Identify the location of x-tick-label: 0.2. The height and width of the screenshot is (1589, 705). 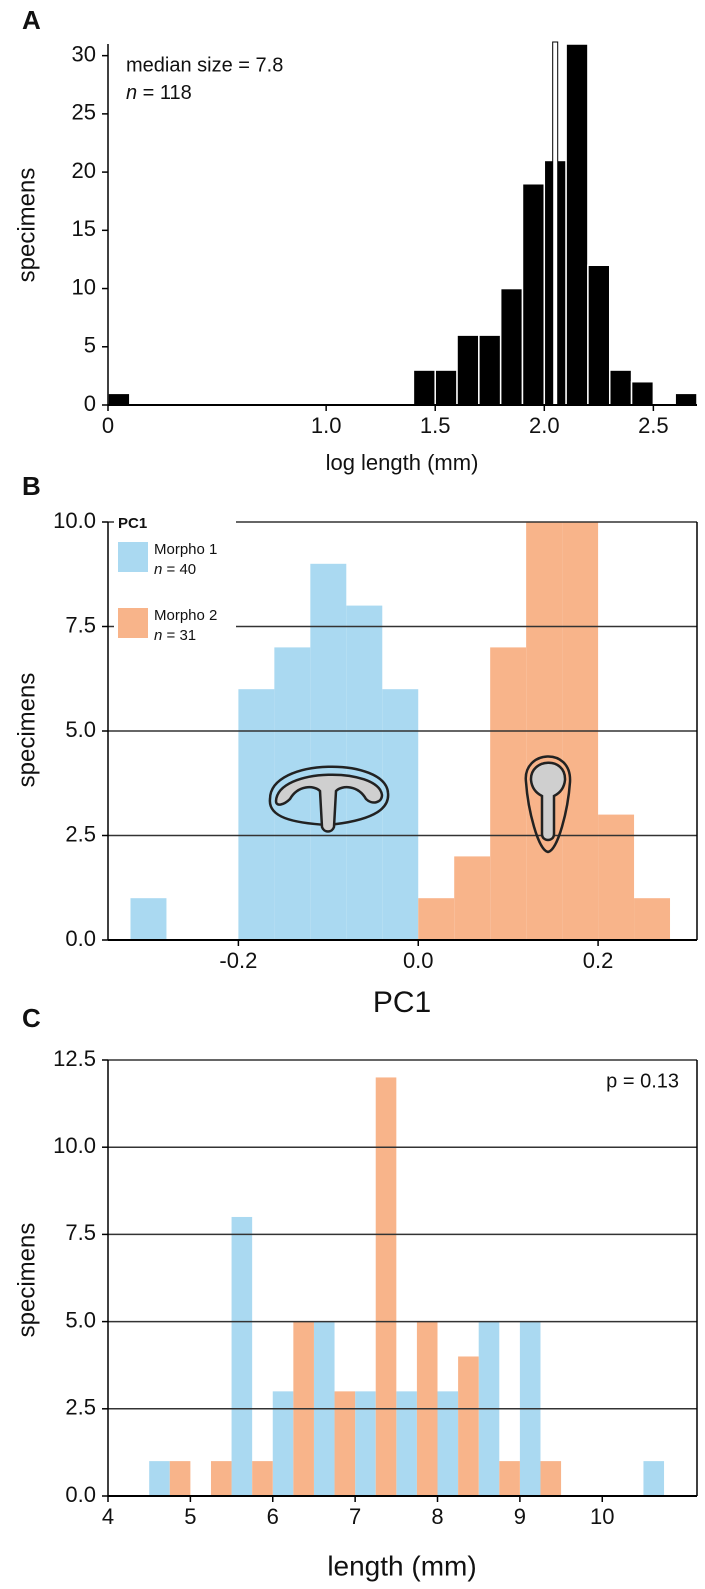
(598, 960).